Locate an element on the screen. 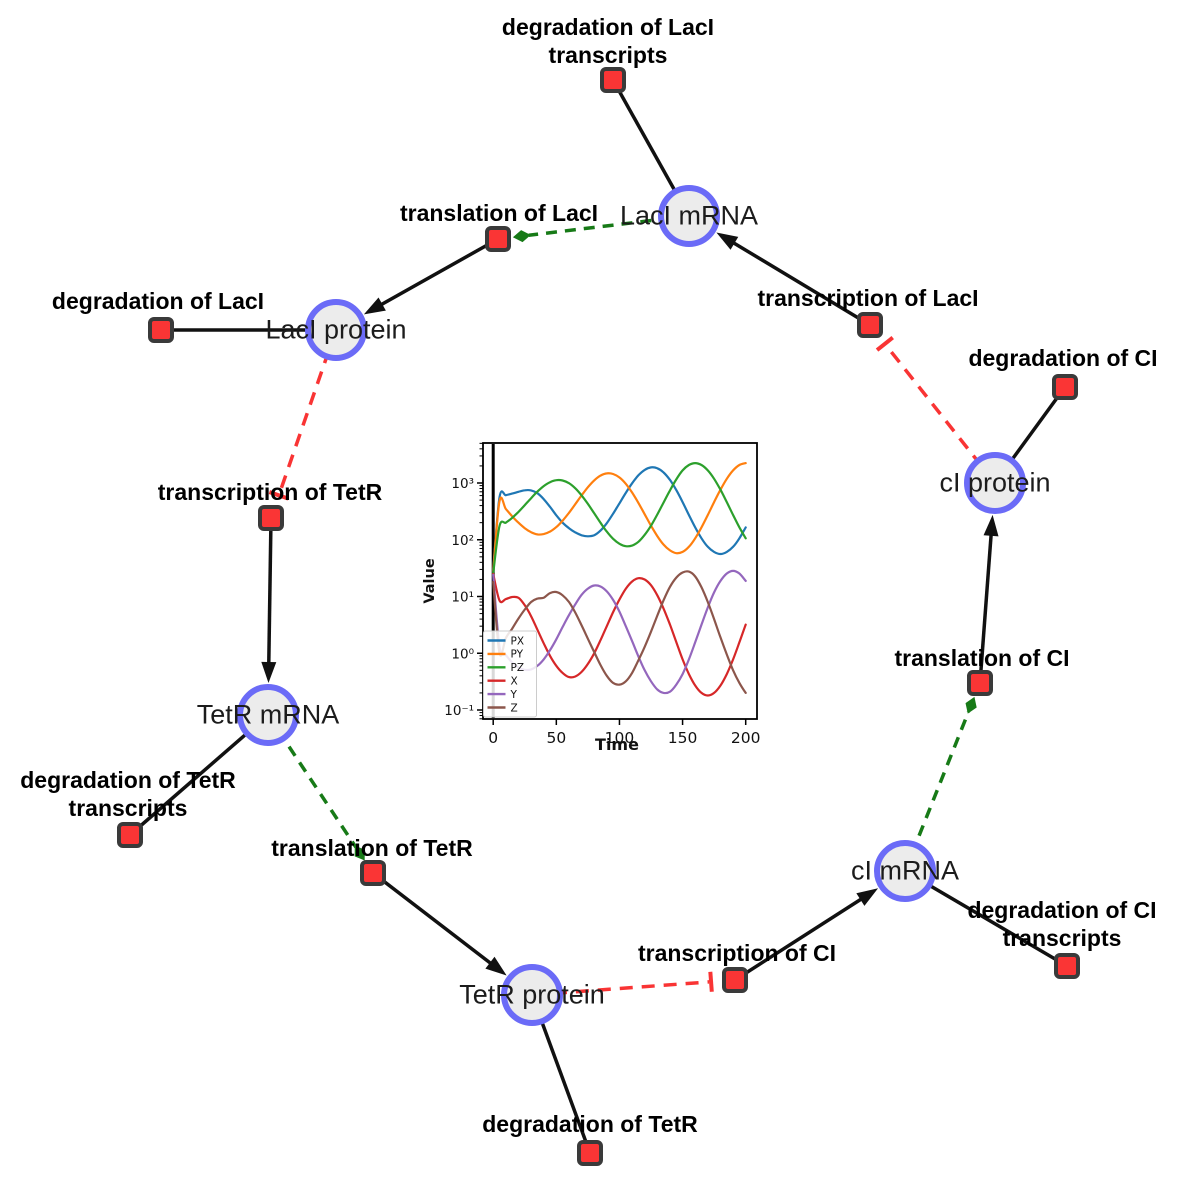  reaction-node-tx-laci is located at coordinates (870, 325).